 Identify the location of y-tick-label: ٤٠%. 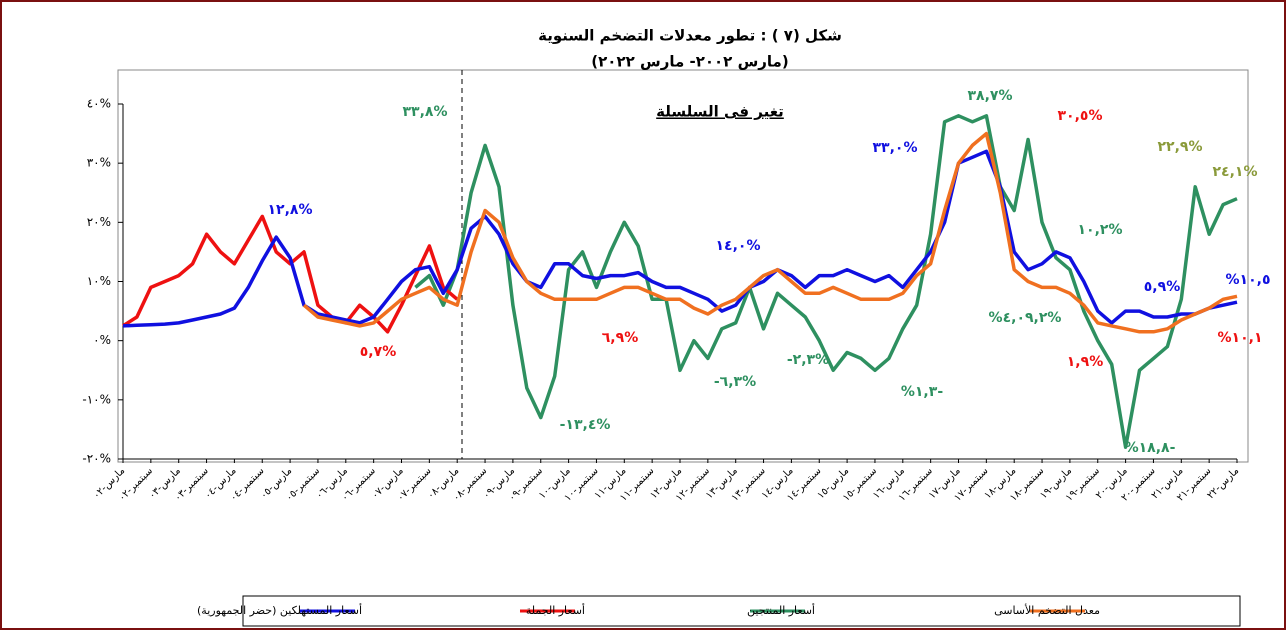
(99, 104).